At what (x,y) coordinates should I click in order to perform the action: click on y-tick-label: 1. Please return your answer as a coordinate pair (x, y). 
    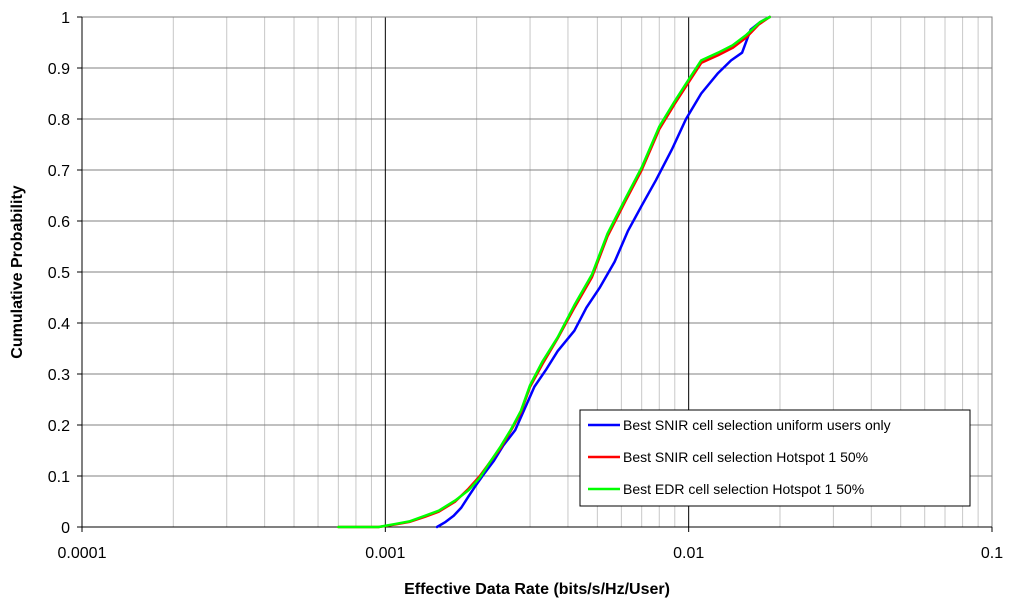
    Looking at the image, I should click on (65, 18).